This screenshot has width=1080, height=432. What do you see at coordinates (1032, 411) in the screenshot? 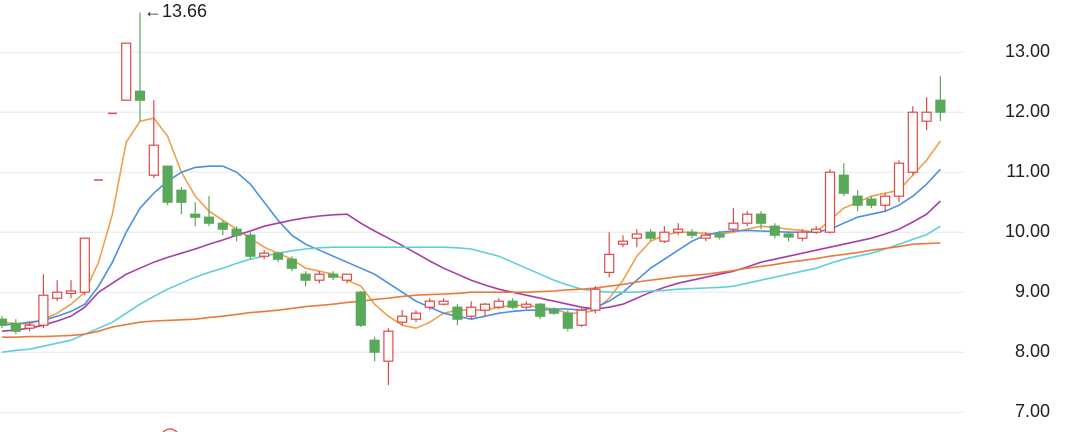
I see `y-tick-label: 7.00` at bounding box center [1032, 411].